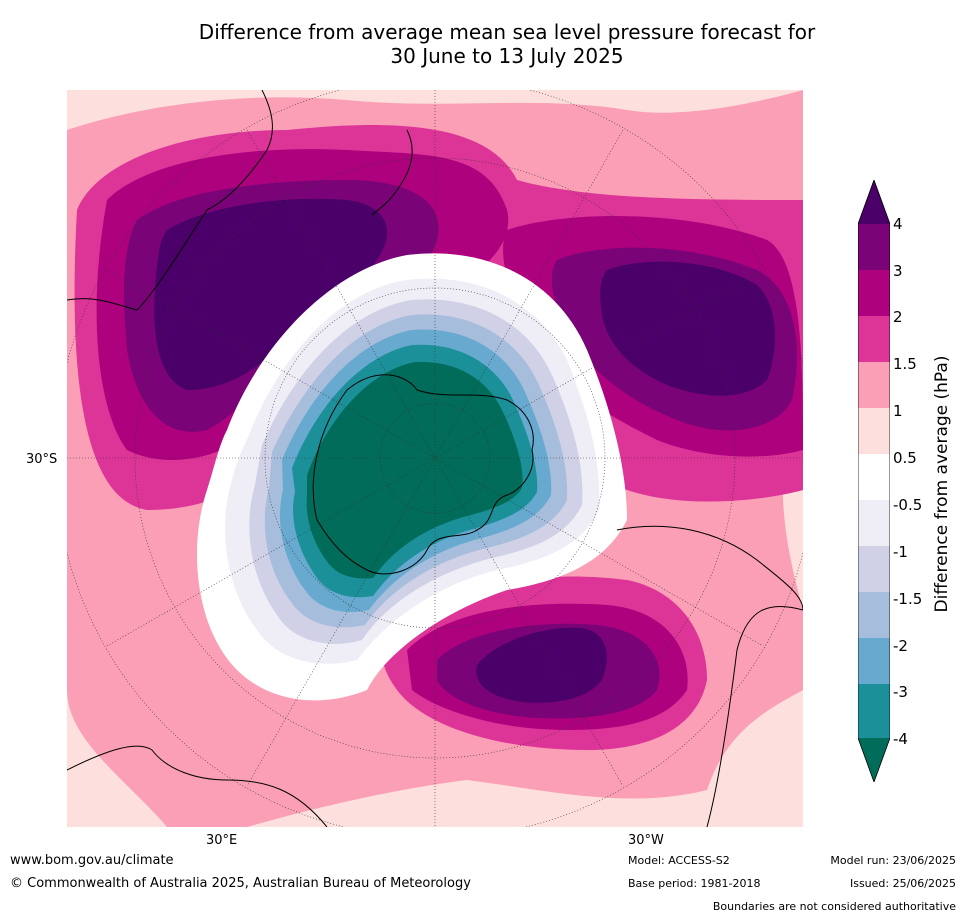  I want to click on australia-coastline, so click(170, 200).